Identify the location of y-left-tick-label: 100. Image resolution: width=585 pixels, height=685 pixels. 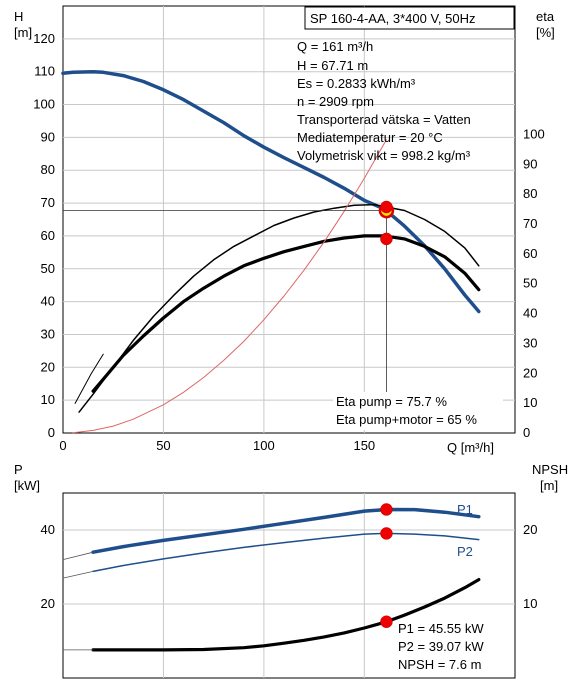
(44, 104).